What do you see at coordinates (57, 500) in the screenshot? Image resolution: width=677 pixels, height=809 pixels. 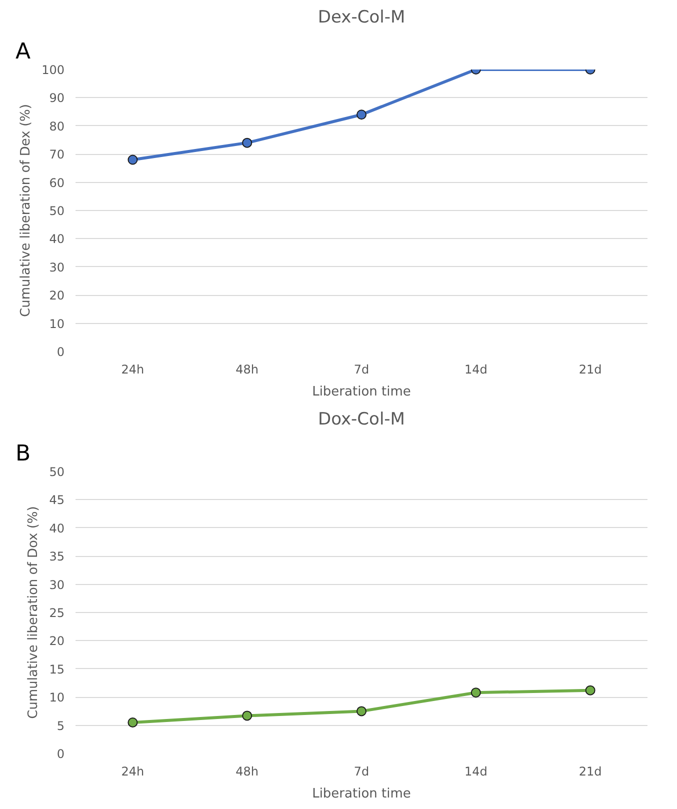 I see `y-tick-label: 45` at bounding box center [57, 500].